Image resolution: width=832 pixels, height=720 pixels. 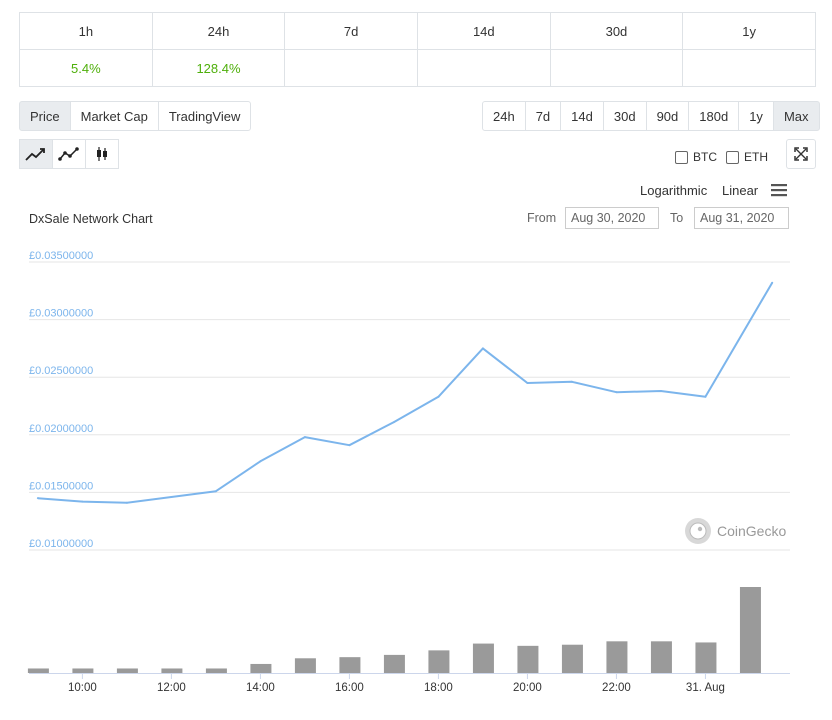 What do you see at coordinates (86, 68) in the screenshot?
I see `change-value-1h: 5.4%` at bounding box center [86, 68].